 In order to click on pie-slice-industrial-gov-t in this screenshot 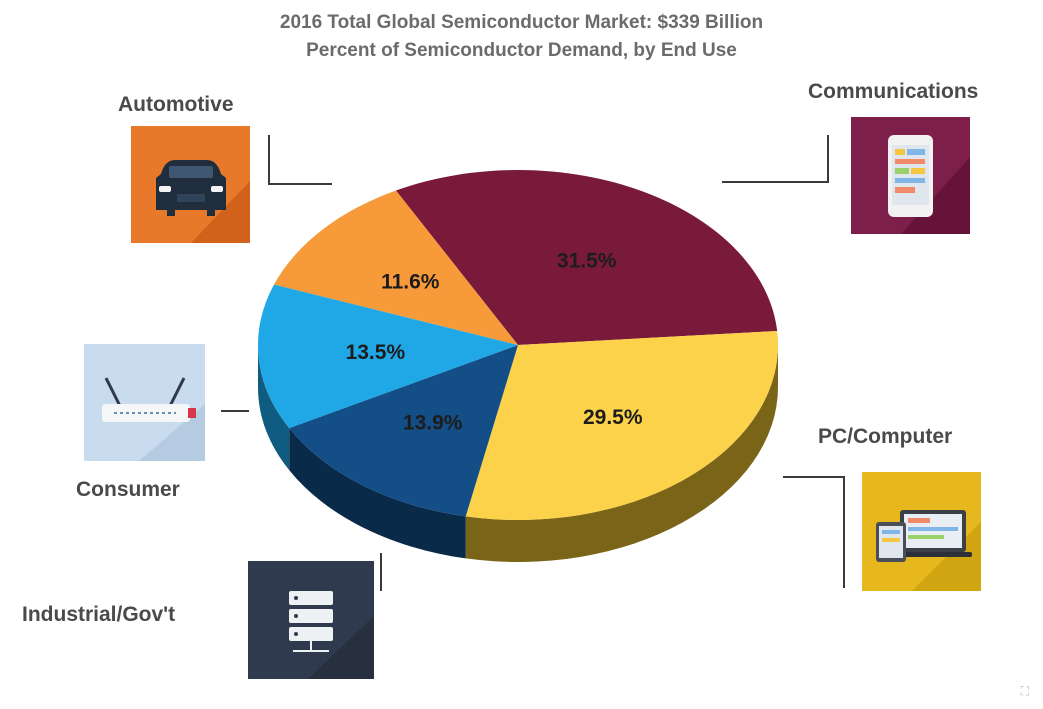, I will do `click(403, 431)`.